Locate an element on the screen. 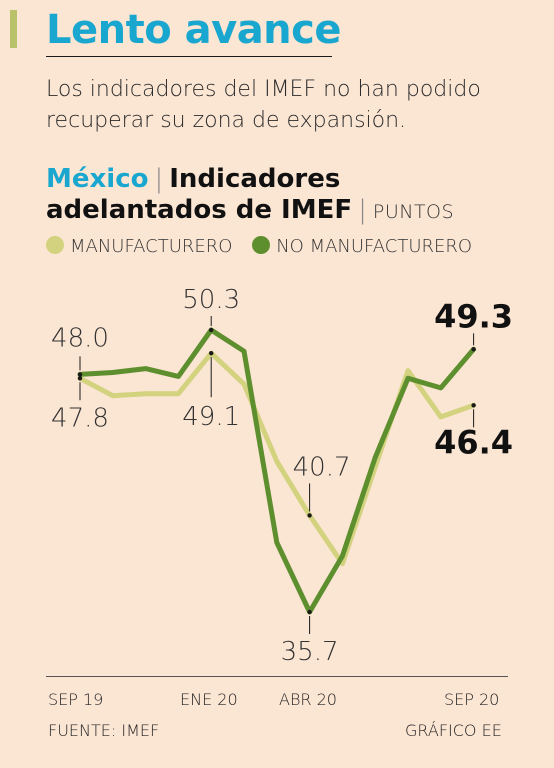  chart-legend: MANUFACTURERO NO MANUFACTURERO is located at coordinates (266, 247).